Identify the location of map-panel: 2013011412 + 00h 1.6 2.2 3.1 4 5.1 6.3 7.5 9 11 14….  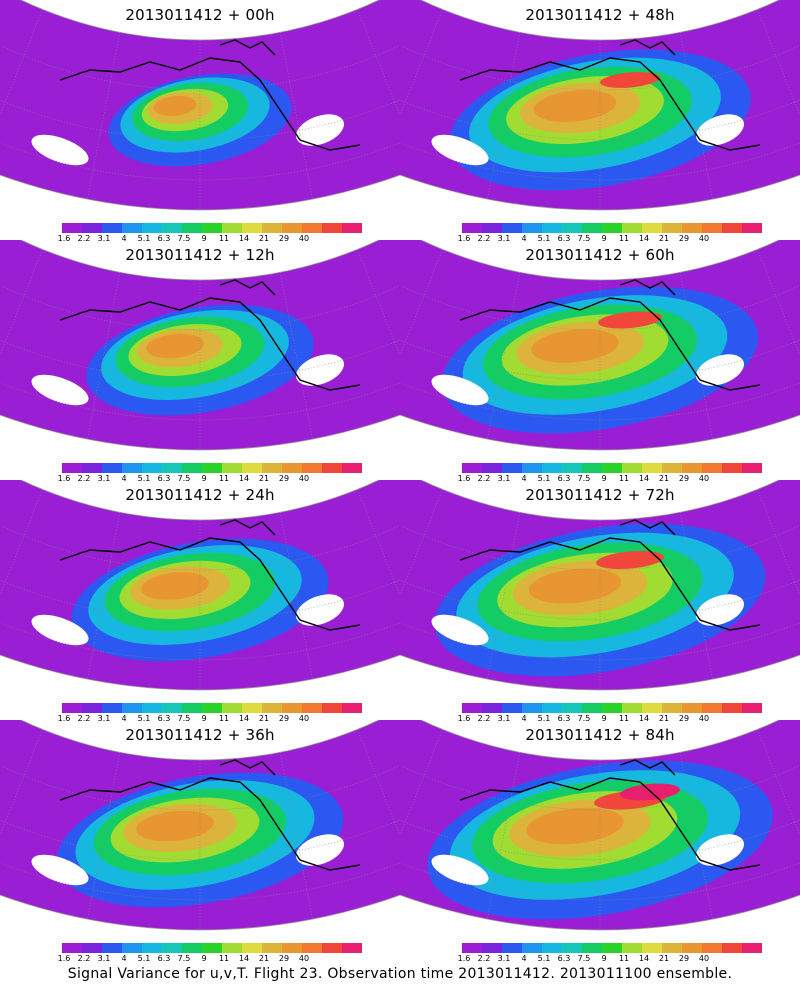
(200, 121).